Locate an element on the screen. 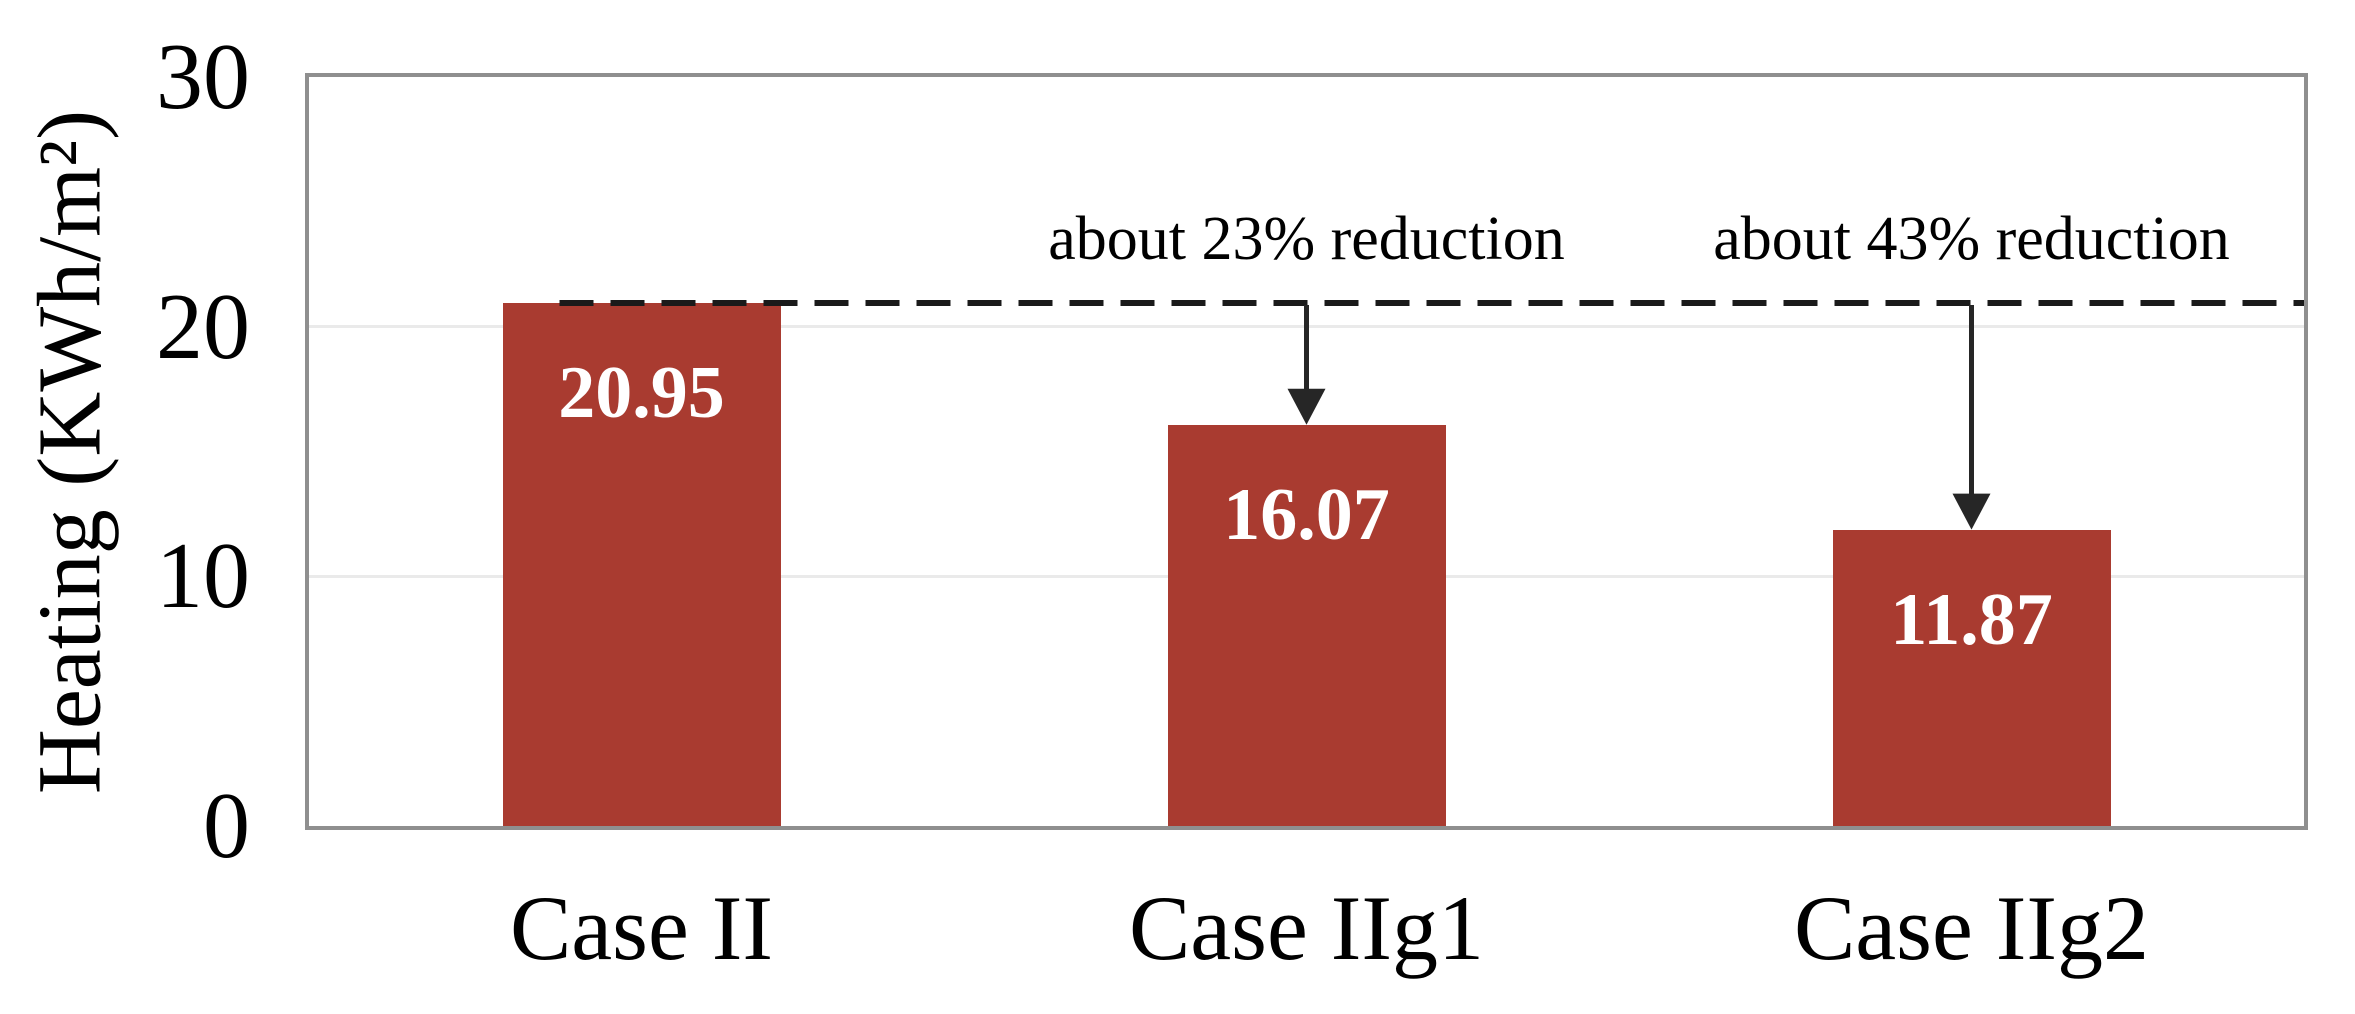 This screenshot has height=1014, width=2355. annotation-label: about 43% reduction is located at coordinates (1971, 238).